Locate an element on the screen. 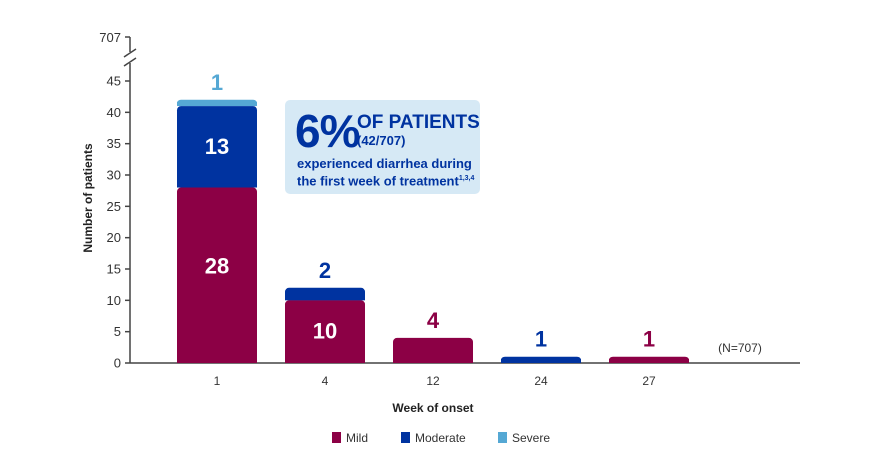 The width and height of the screenshot is (880, 475). data-label: 4 is located at coordinates (433, 320).